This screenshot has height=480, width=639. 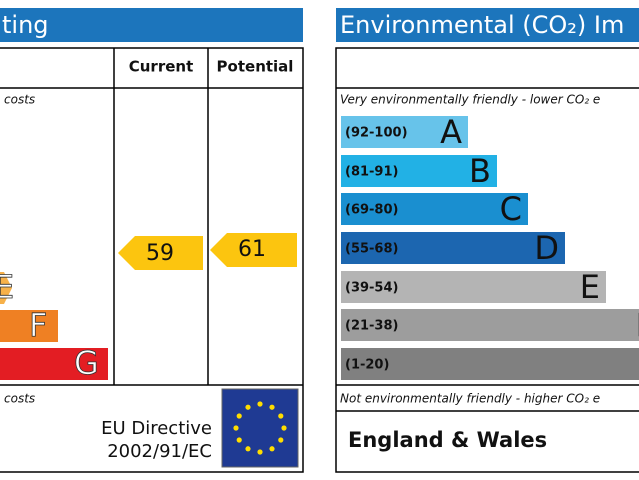 I want to click on footer-text: England & Wales, so click(x=447, y=440).